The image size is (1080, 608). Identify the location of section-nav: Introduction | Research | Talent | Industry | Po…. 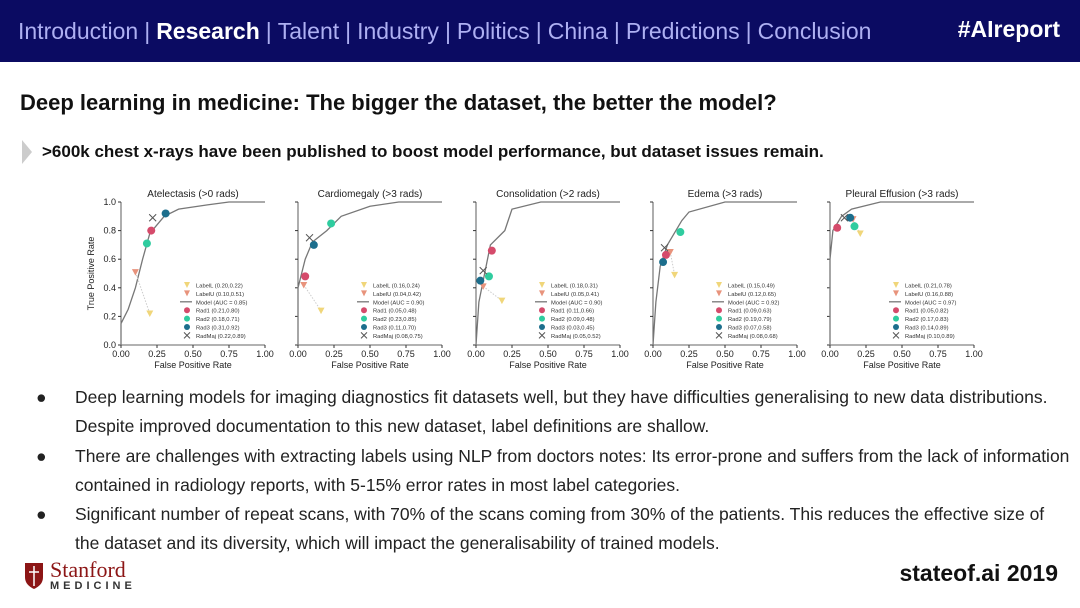
(444, 31).